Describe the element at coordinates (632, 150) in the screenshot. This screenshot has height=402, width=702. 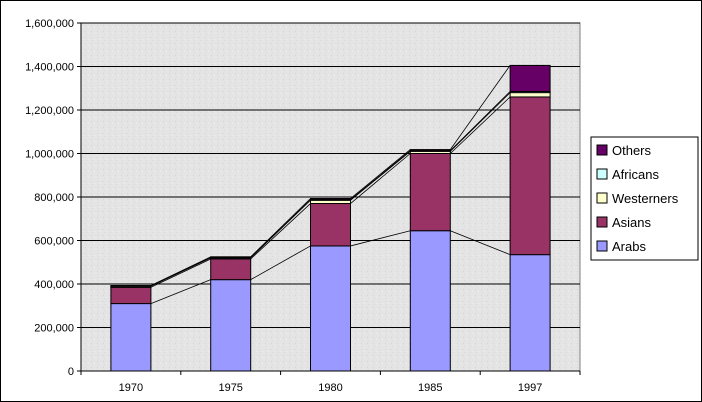
I see `legend-label-others: Others` at that location.